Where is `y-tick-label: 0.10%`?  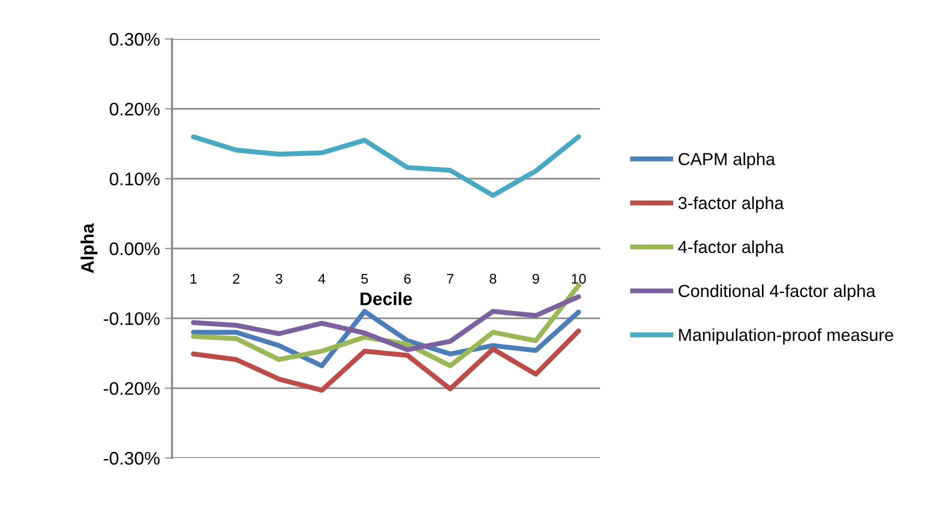
y-tick-label: 0.10% is located at coordinates (135, 179).